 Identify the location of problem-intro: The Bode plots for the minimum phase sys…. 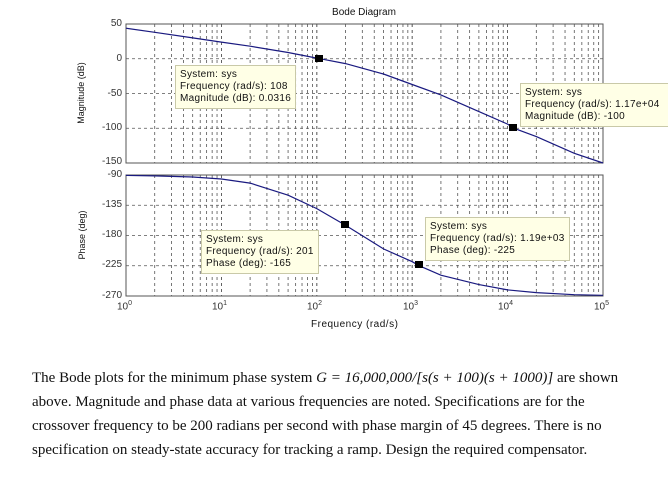
(174, 378).